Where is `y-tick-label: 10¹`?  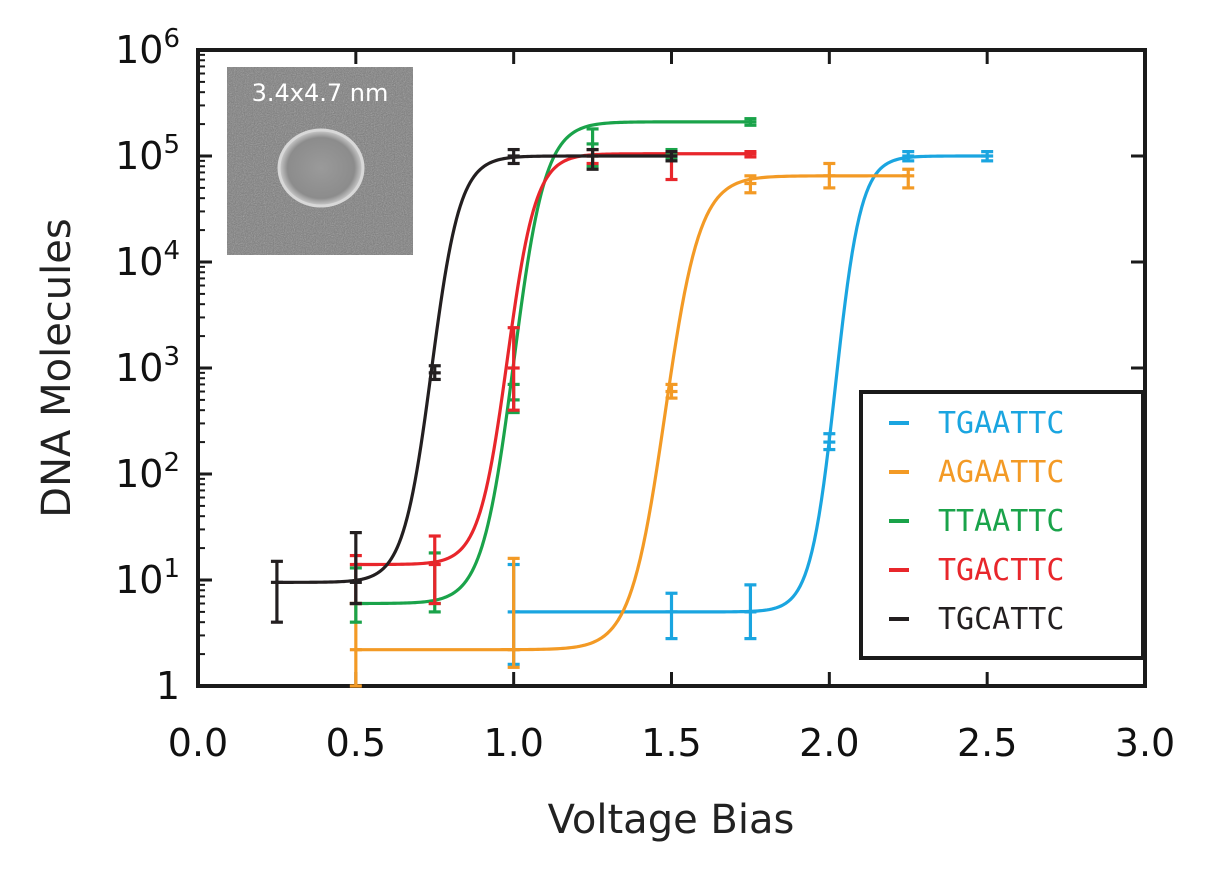 y-tick-label: 10¹ is located at coordinates (147, 578).